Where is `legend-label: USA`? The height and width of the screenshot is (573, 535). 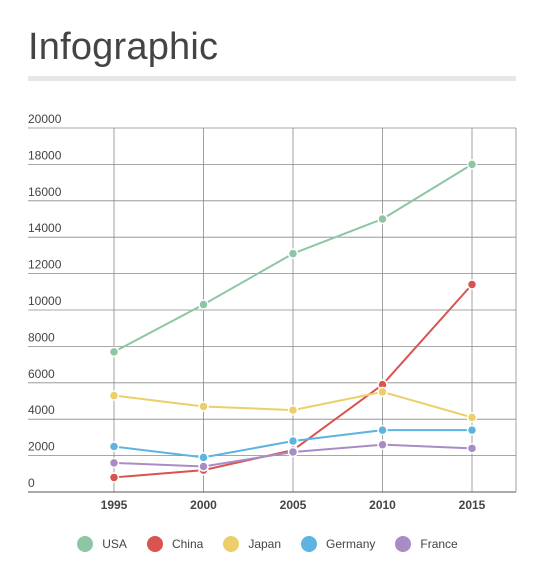
legend-label: USA is located at coordinates (114, 544).